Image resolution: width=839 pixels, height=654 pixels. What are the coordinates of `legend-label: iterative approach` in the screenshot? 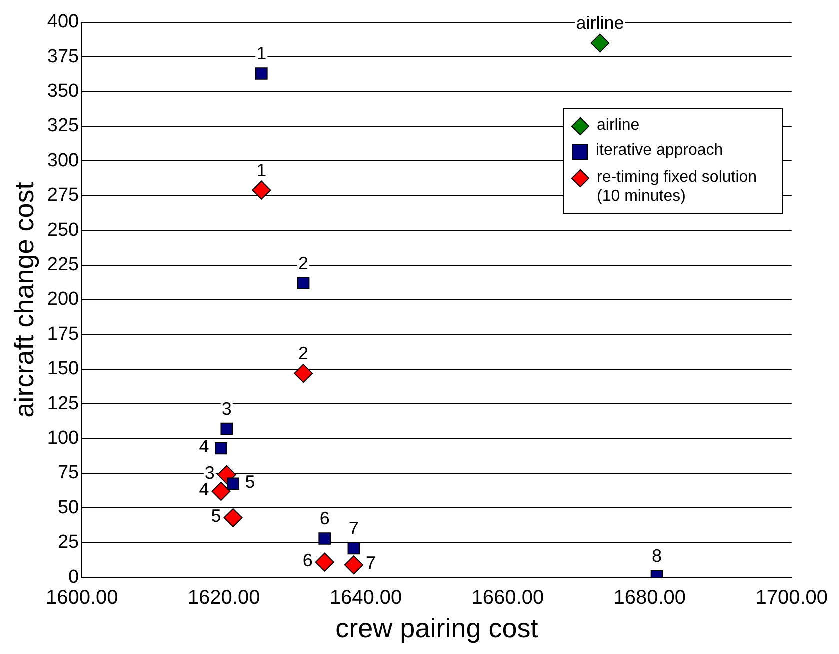 It's located at (660, 150).